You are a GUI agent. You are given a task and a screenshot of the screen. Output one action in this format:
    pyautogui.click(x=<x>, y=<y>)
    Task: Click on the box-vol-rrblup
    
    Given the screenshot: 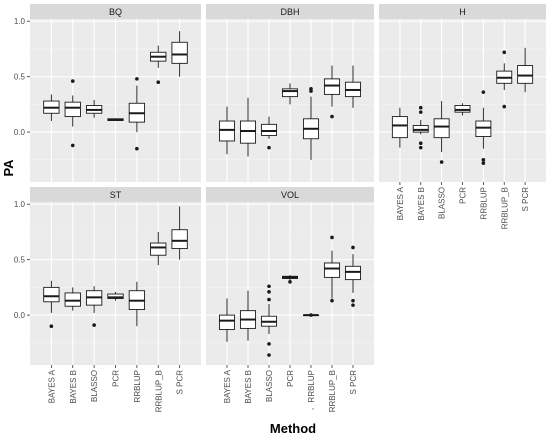 What is the action you would take?
    pyautogui.click(x=311, y=315)
    